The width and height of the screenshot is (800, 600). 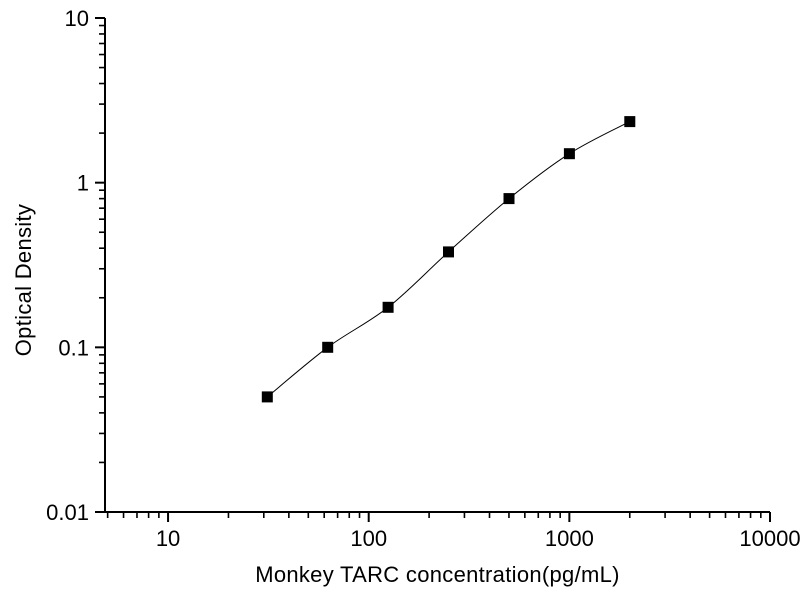 What do you see at coordinates (168, 538) in the screenshot?
I see `x-tick-label: 10` at bounding box center [168, 538].